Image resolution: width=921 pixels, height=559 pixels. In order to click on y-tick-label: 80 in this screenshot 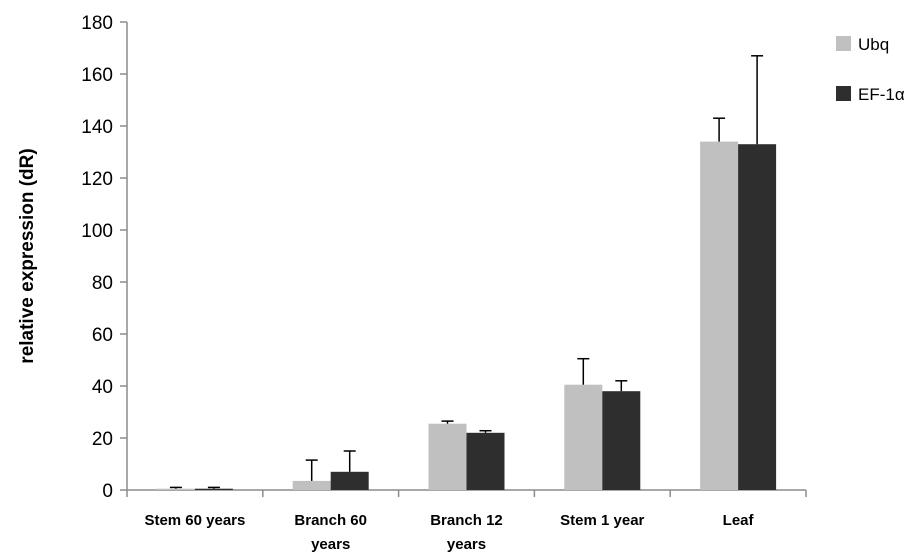, I will do `click(102, 283)`.